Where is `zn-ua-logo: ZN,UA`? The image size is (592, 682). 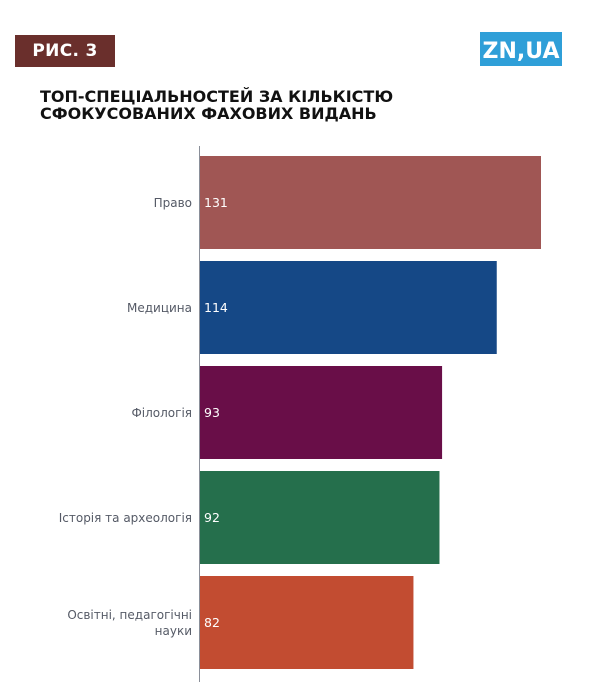 zn-ua-logo: ZN,UA is located at coordinates (521, 49).